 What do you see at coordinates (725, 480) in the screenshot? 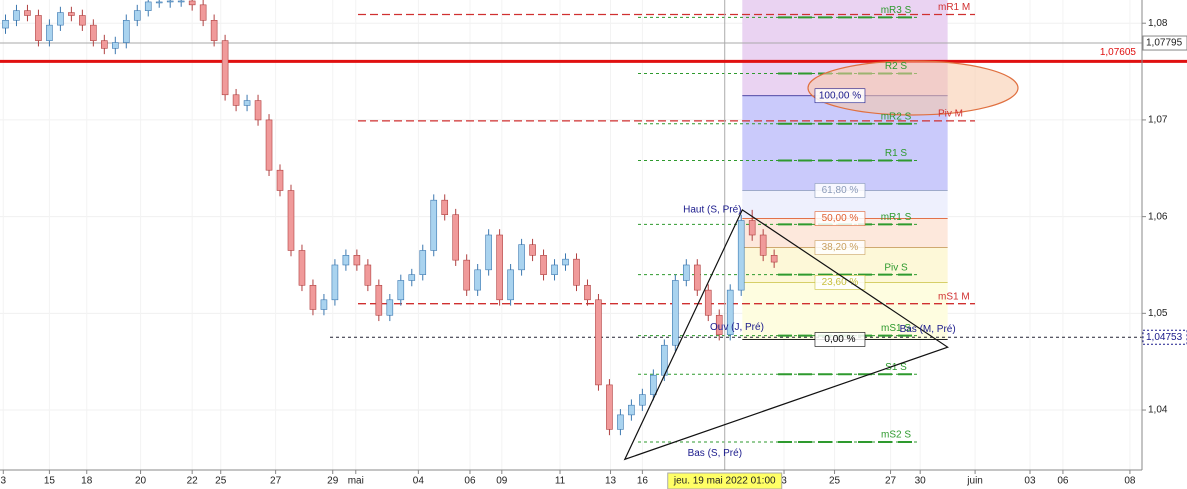
I see `date-label-box` at bounding box center [725, 480].